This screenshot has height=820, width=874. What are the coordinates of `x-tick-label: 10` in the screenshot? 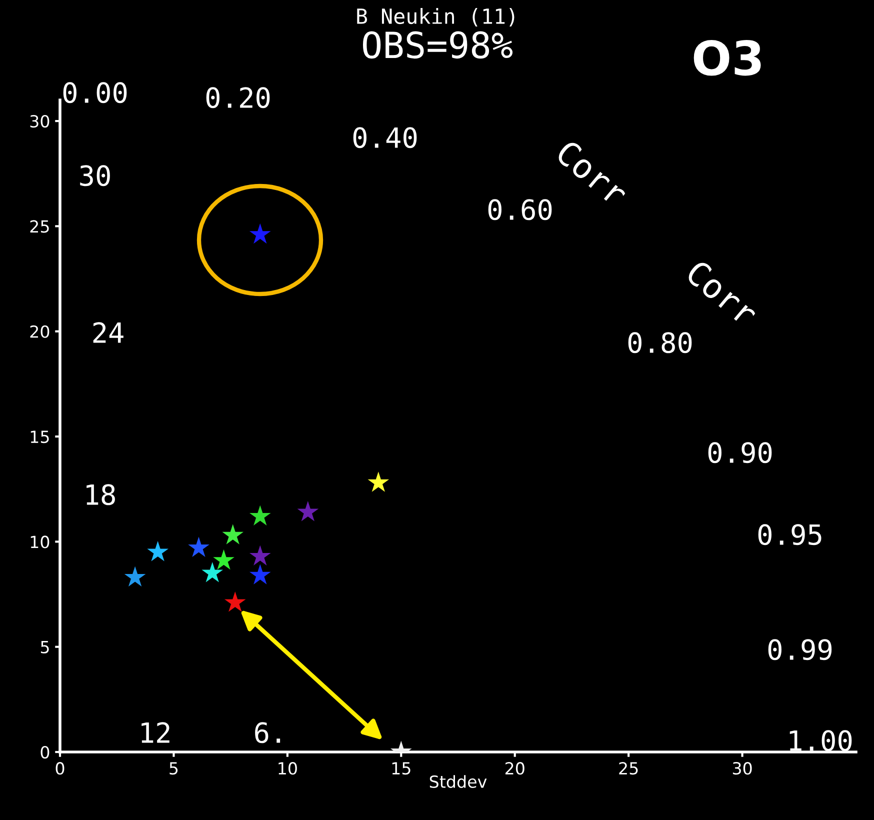 It's located at (287, 768).